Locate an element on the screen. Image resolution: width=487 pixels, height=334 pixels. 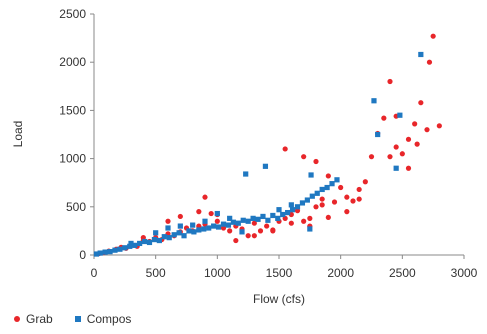
legend-item-grab: Grab is located at coordinates (33, 319).